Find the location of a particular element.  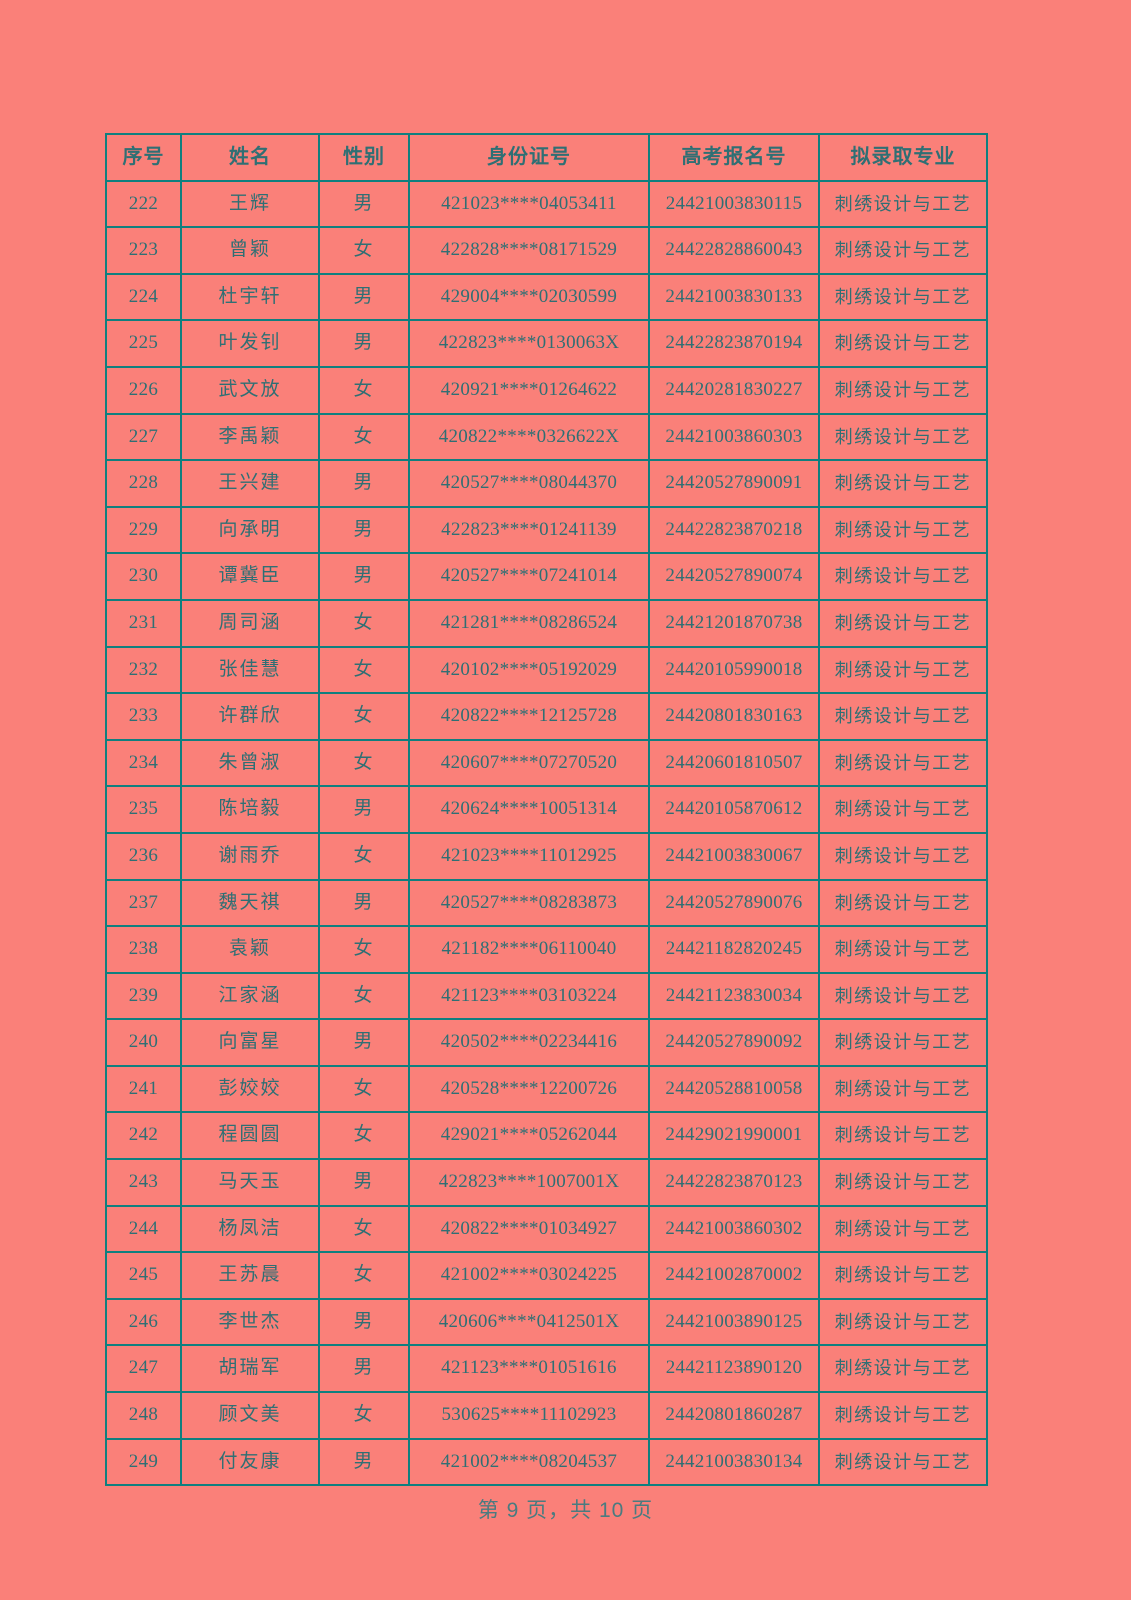

cell-name: 魏天祺 is located at coordinates (250, 903).